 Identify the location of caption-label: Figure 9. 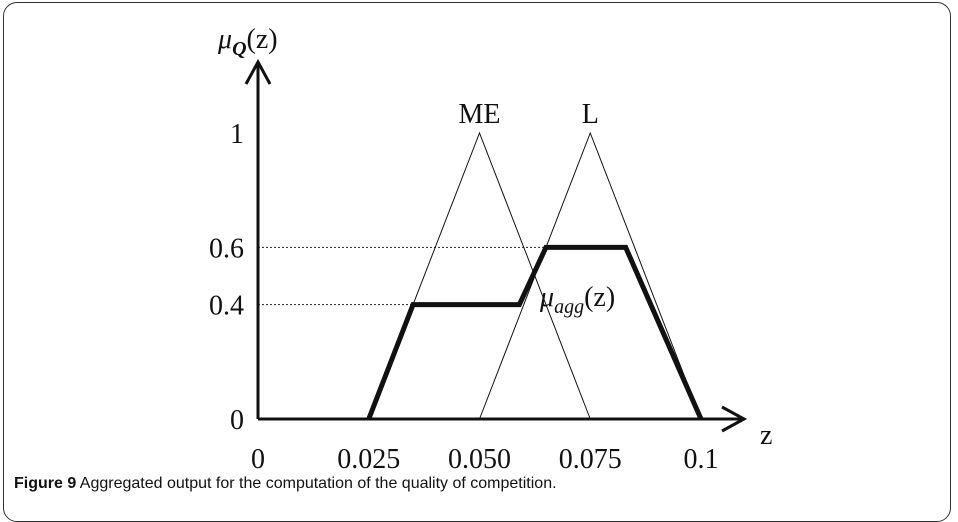
(45, 483).